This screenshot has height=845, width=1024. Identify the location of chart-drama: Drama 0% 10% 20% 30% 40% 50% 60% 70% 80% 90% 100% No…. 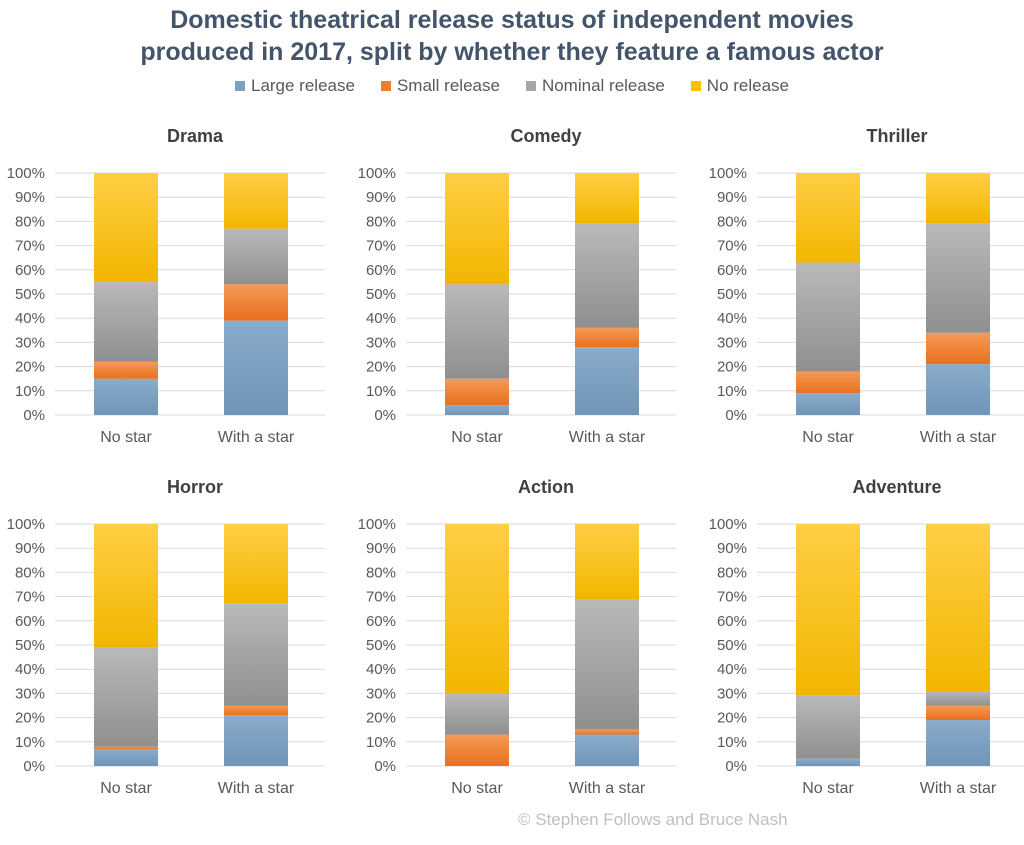
(166, 286).